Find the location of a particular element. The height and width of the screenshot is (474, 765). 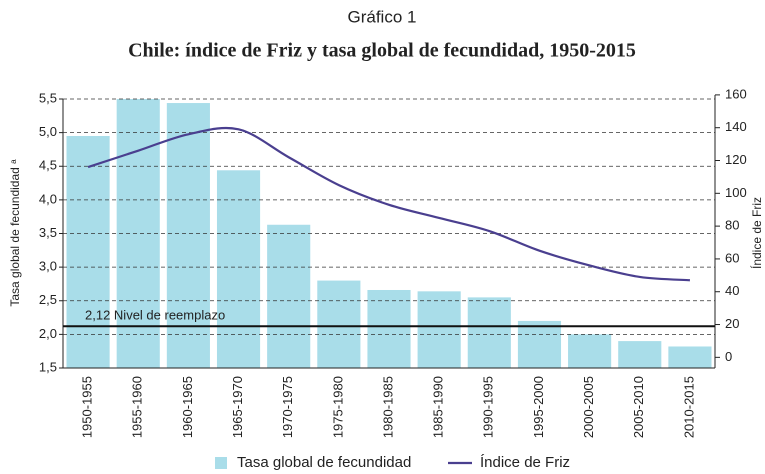

y2-tick-label: 100 is located at coordinates (736, 192).